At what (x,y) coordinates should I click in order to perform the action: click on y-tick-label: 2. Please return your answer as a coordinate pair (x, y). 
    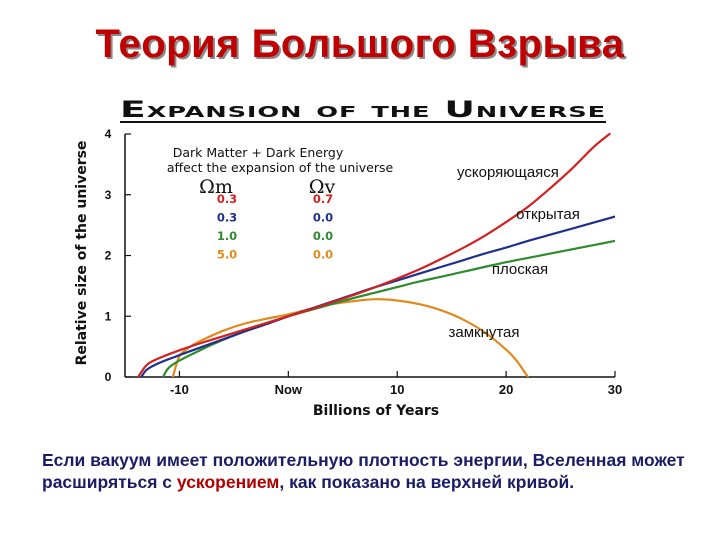
    Looking at the image, I should click on (108, 256).